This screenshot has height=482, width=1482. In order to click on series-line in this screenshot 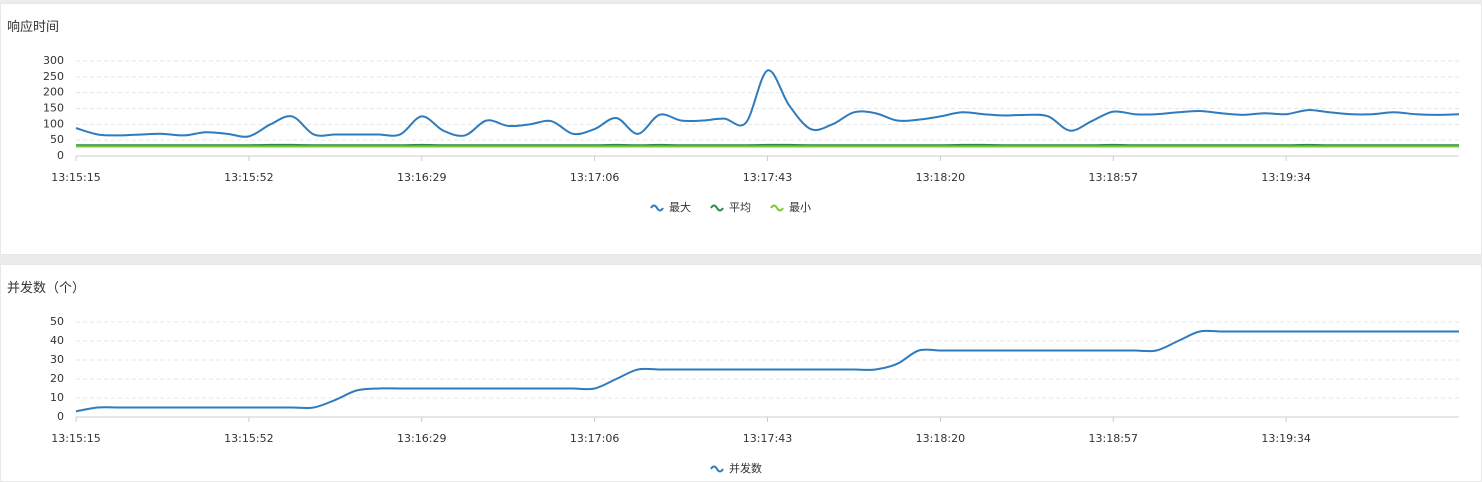, I will do `click(767, 103)`.